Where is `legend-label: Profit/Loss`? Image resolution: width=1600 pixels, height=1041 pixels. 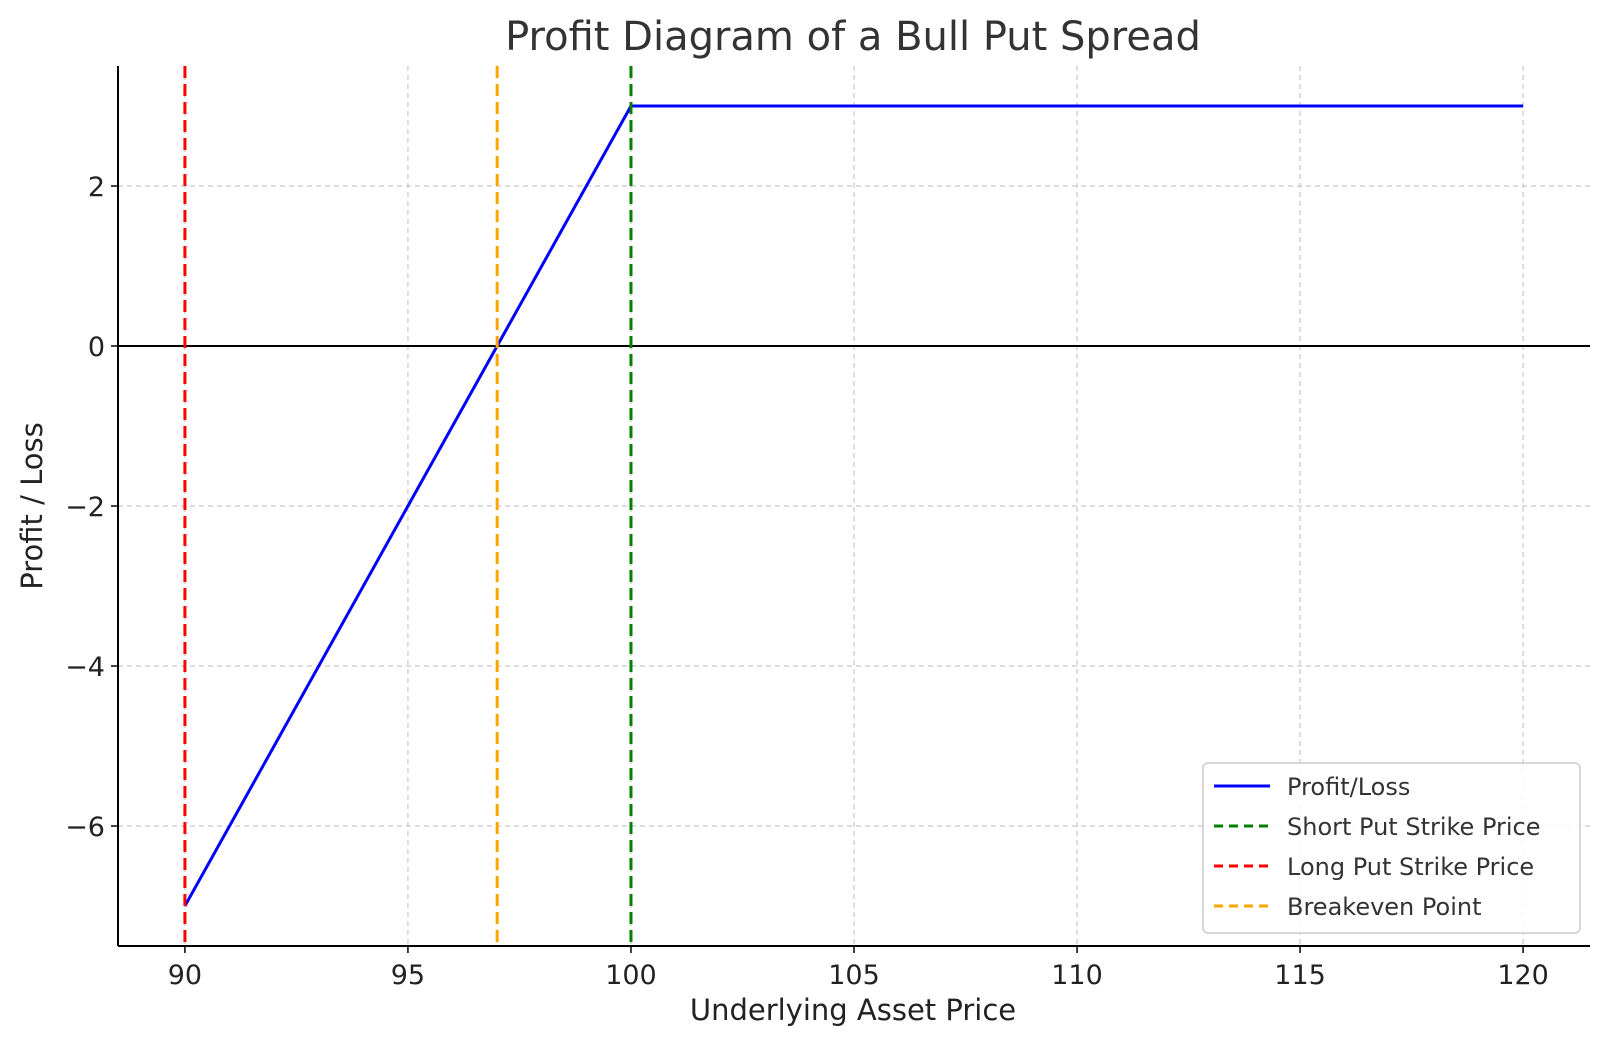 legend-label: Profit/Loss is located at coordinates (1348, 787).